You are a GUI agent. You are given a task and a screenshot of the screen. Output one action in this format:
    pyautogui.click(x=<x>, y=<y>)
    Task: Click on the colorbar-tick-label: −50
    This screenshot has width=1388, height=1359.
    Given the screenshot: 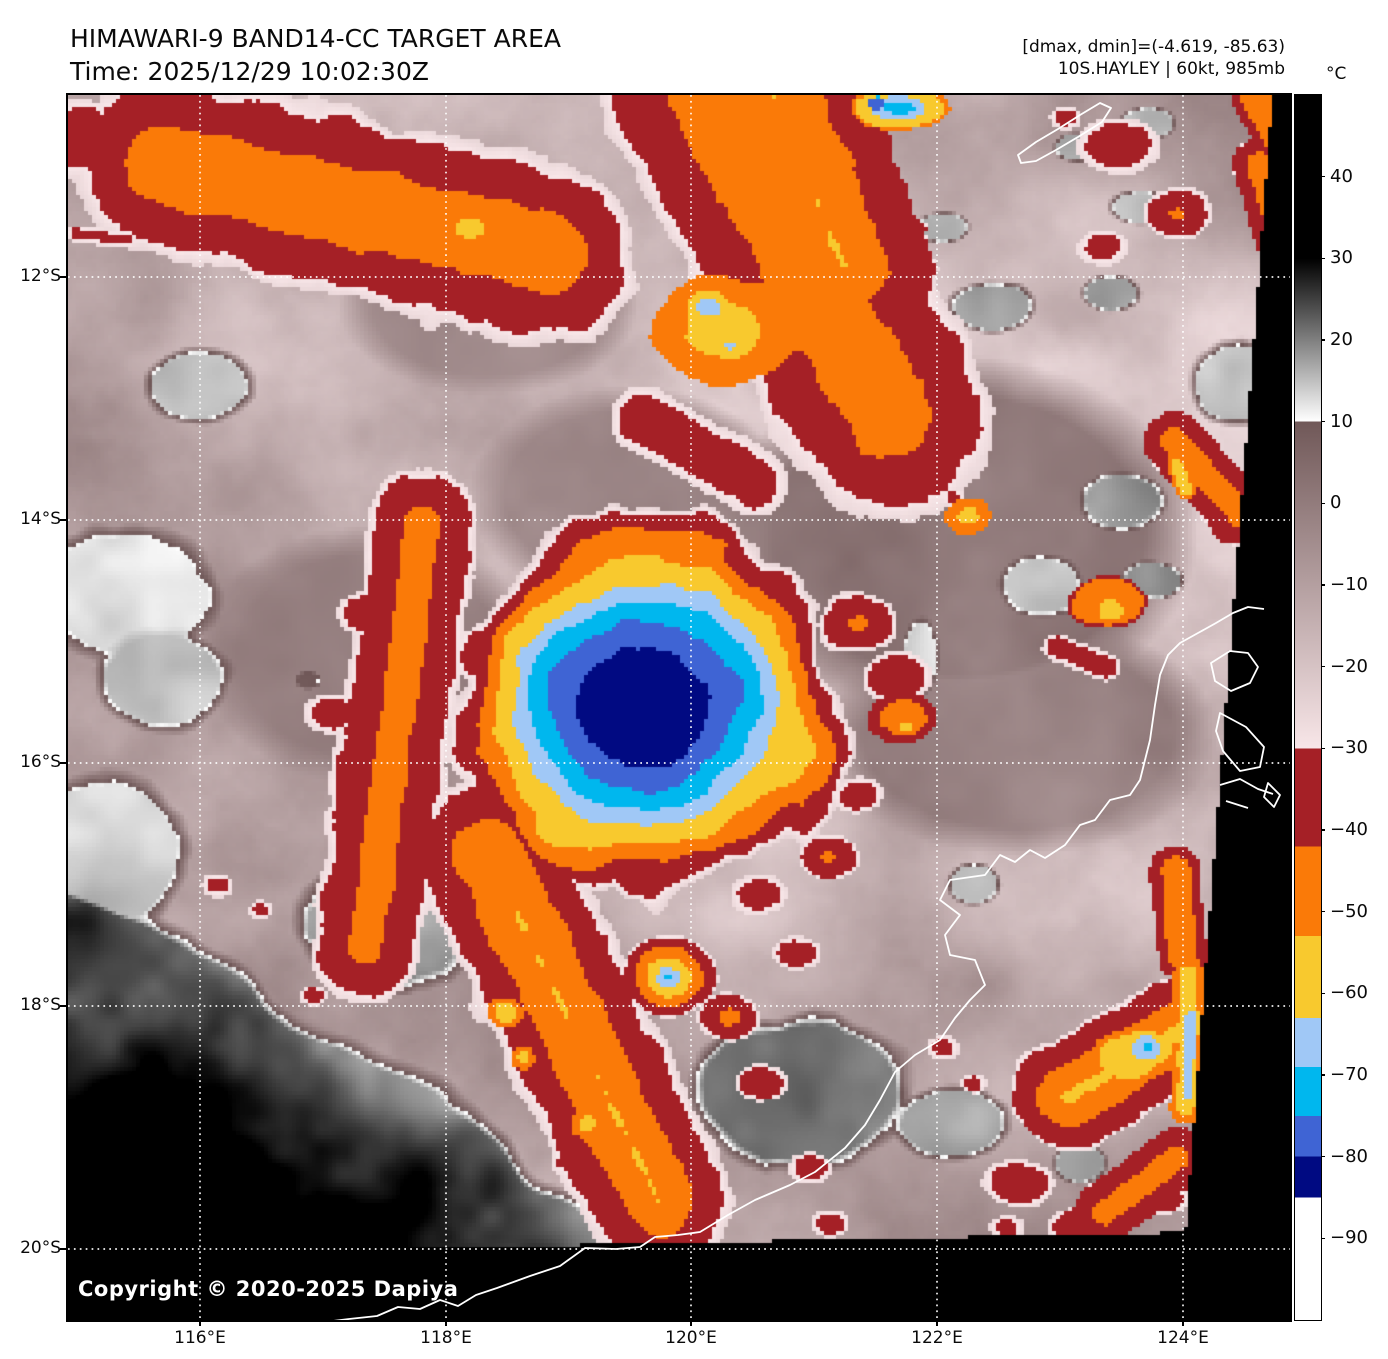 What is the action you would take?
    pyautogui.click(x=1349, y=911)
    